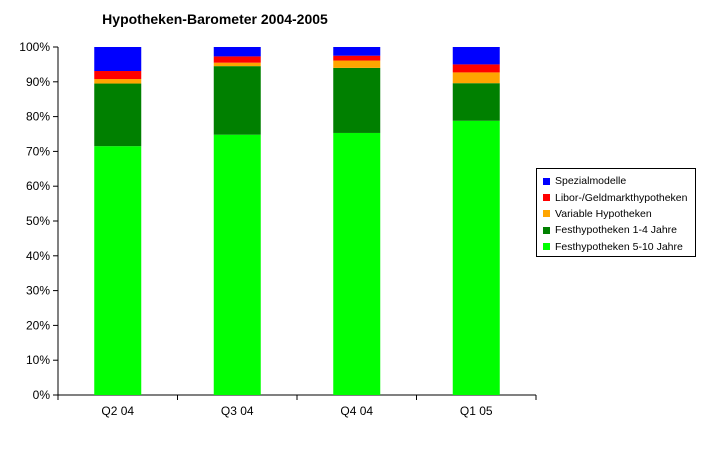  Describe the element at coordinates (38, 325) in the screenshot. I see `y-tick-label: 20%` at that location.